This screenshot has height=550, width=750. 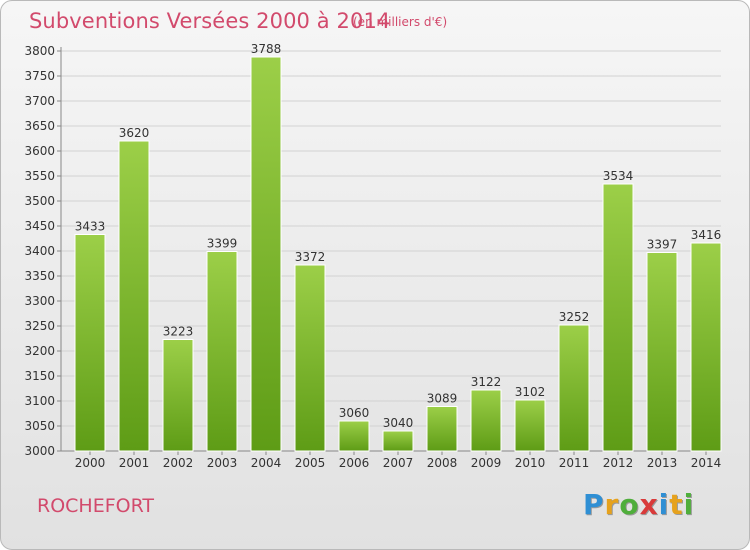 I want to click on x-tick-label: 2000, so click(x=90, y=463).